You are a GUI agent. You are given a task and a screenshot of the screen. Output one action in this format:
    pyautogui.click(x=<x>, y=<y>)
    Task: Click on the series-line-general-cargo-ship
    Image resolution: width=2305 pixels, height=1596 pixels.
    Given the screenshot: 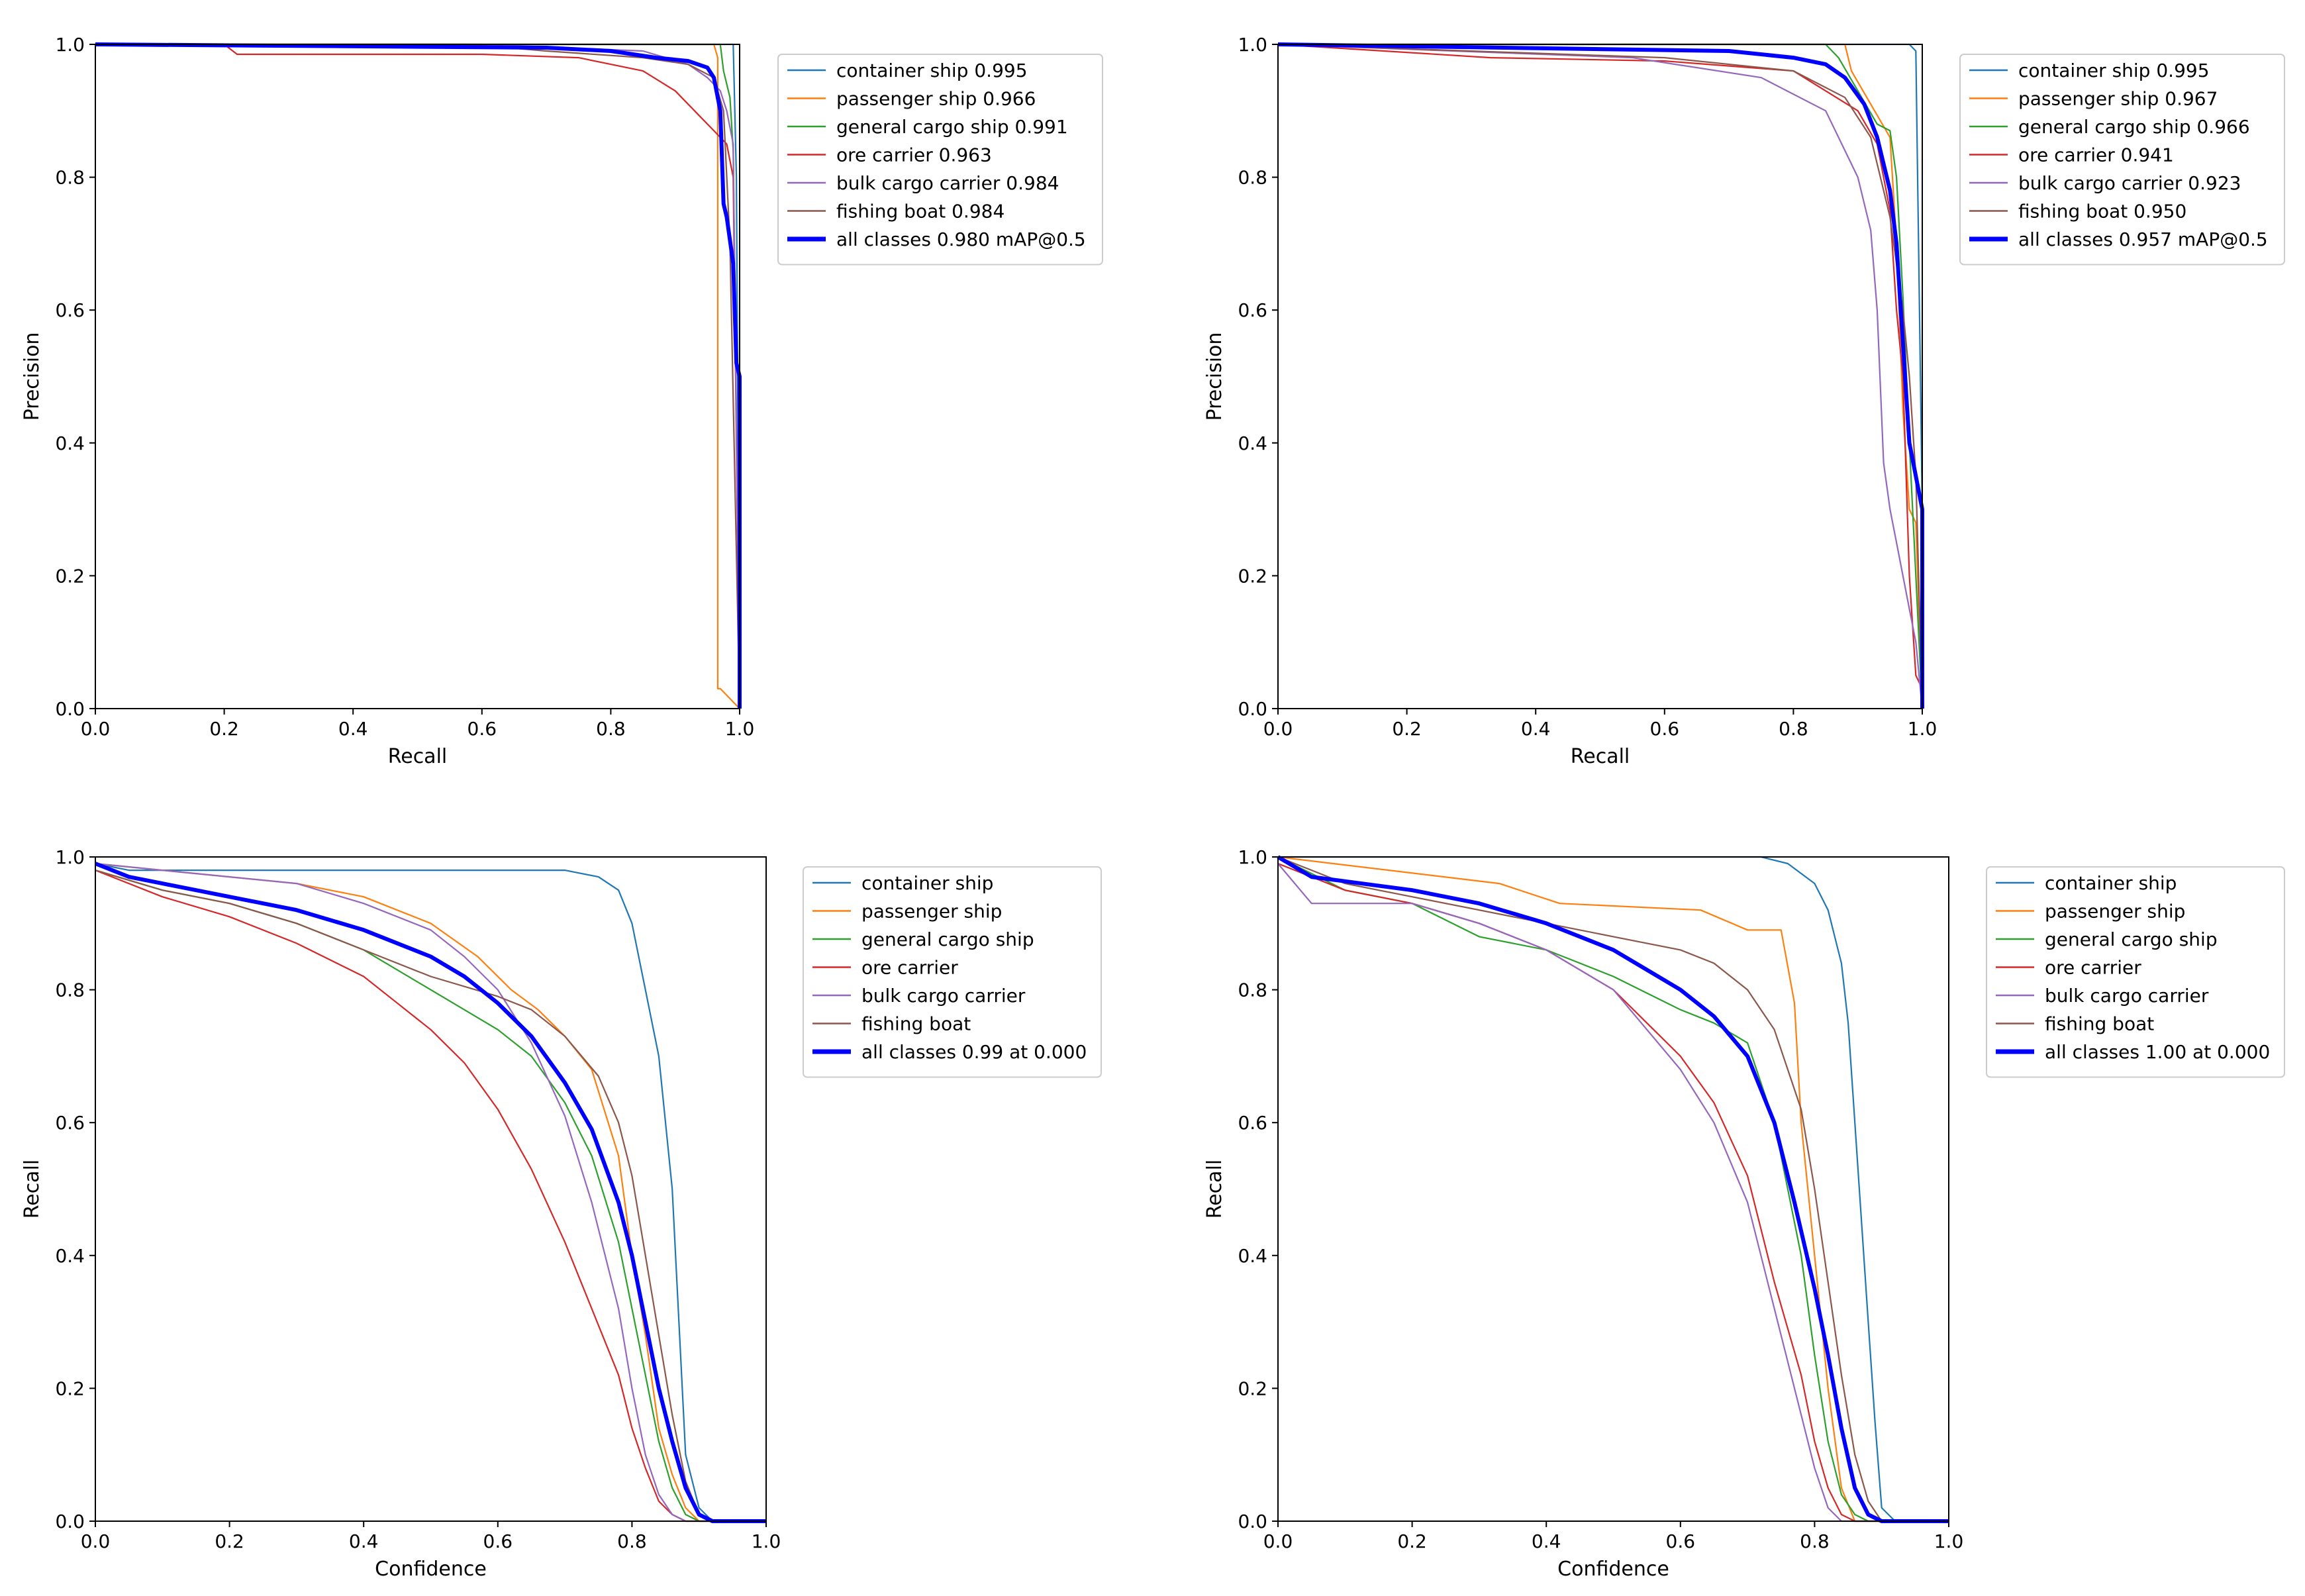 What is the action you would take?
    pyautogui.click(x=1613, y=1189)
    